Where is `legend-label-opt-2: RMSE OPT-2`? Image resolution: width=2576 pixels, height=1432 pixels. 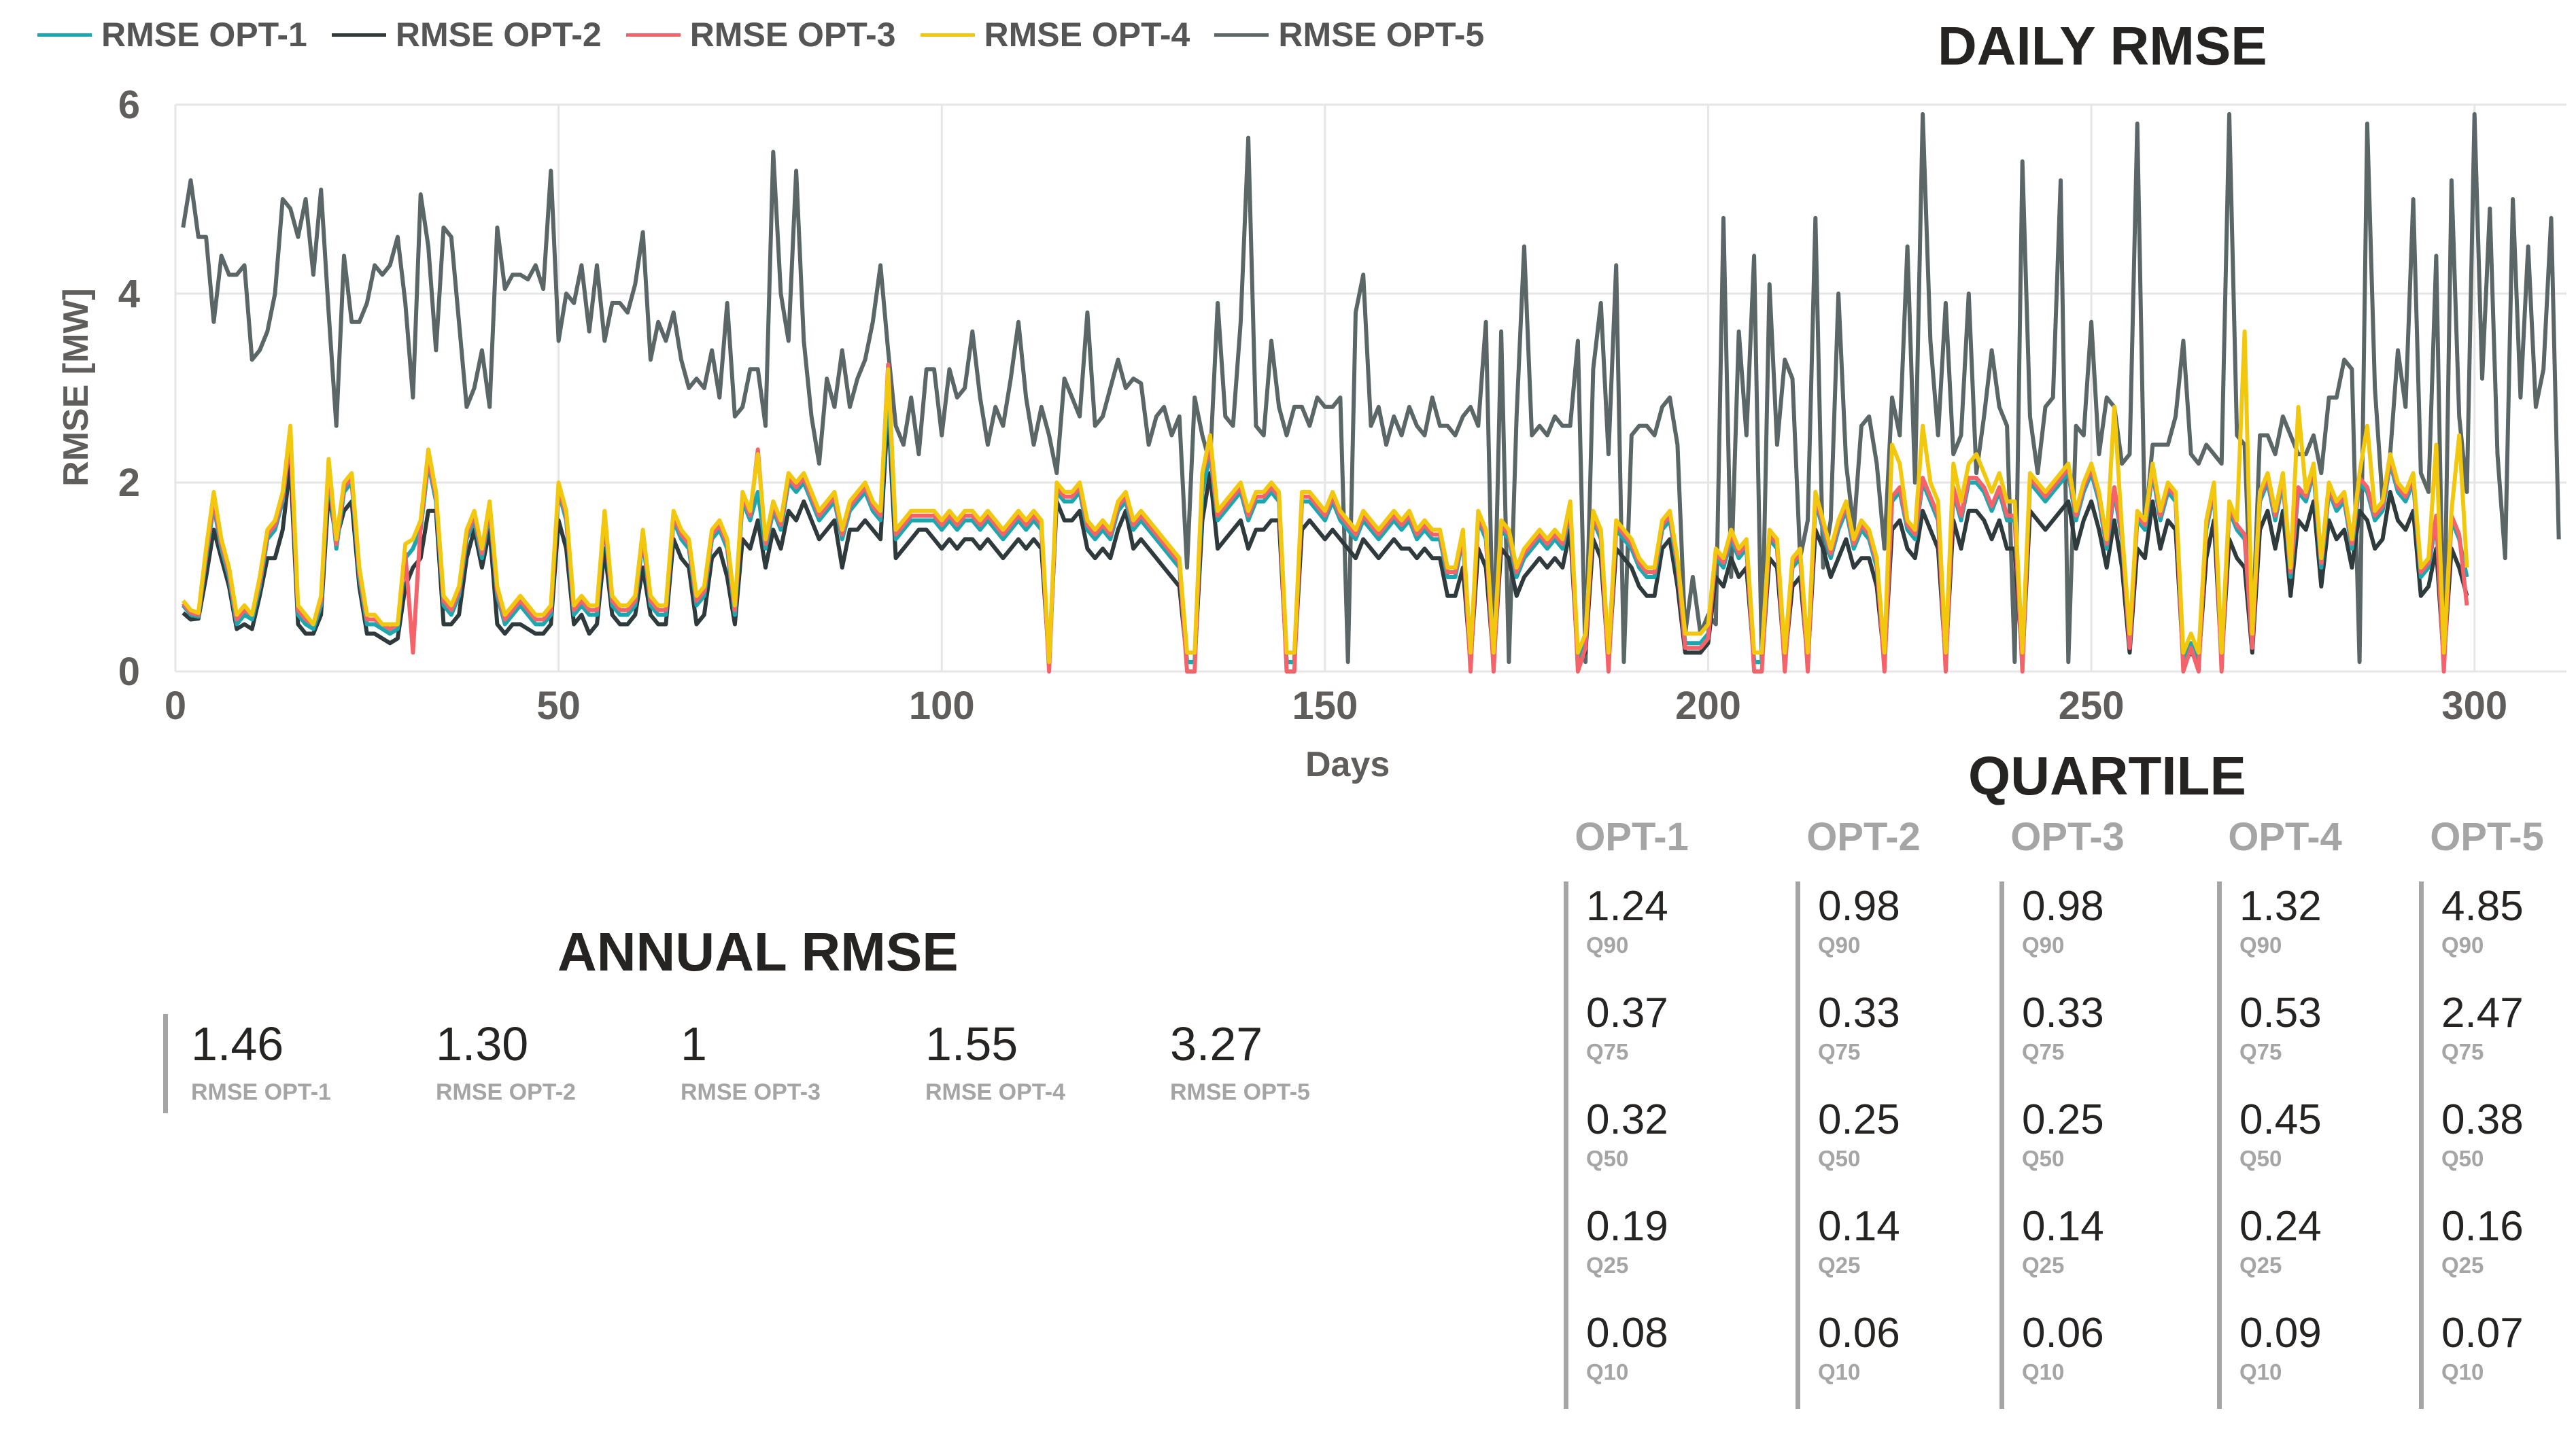
legend-label-opt-2: RMSE OPT-2 is located at coordinates (498, 35).